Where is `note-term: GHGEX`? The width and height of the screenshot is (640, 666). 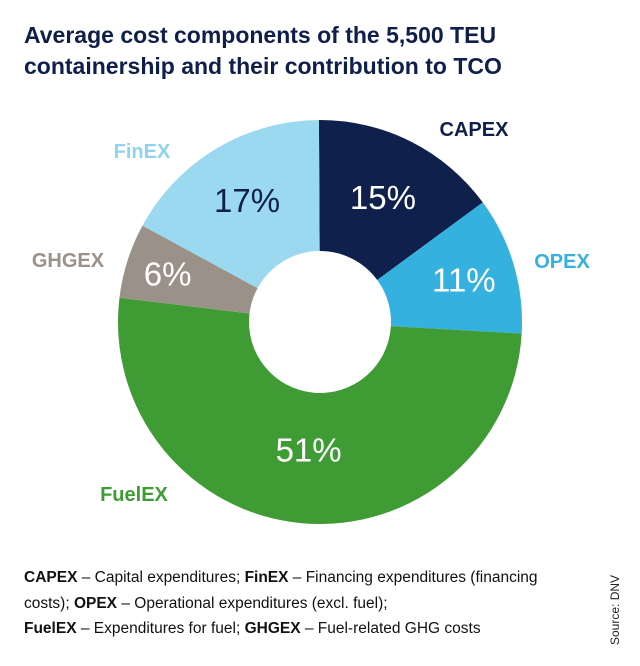
note-term: GHGEX is located at coordinates (272, 628).